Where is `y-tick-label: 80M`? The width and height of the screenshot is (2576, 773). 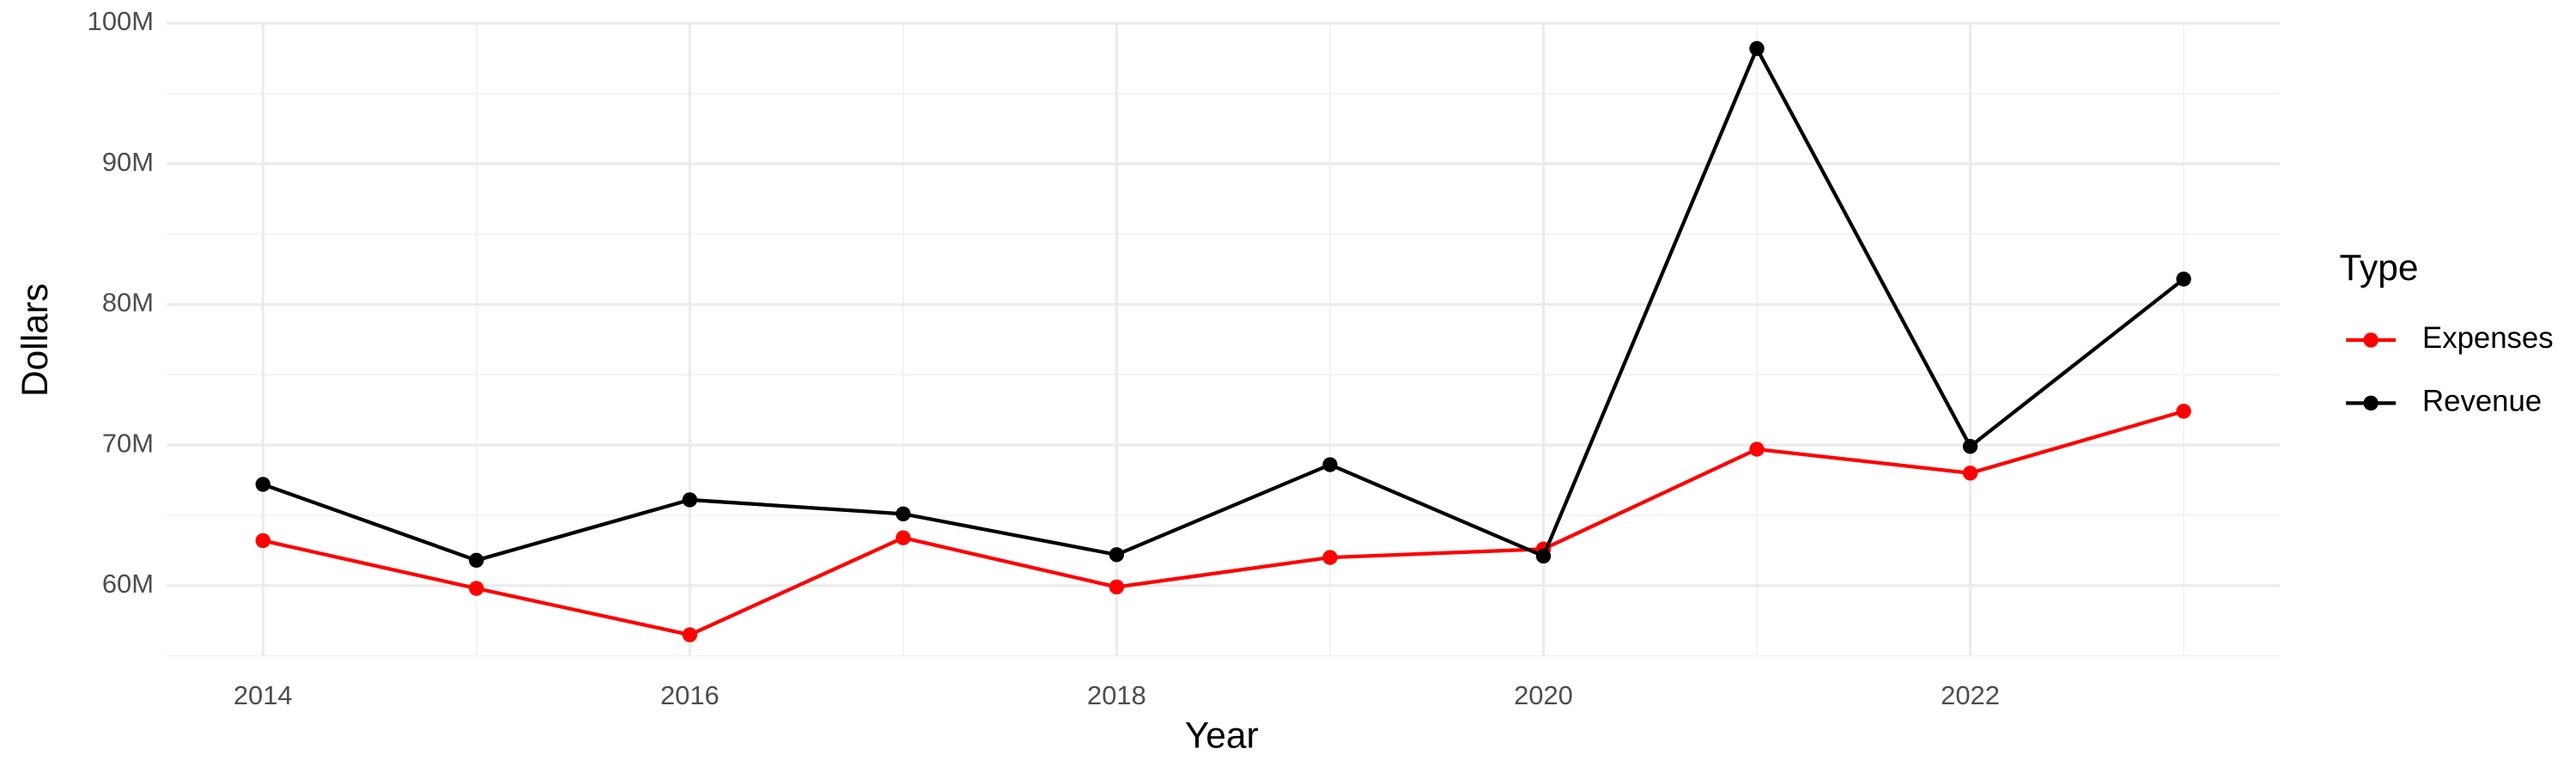
y-tick-label: 80M is located at coordinates (128, 303).